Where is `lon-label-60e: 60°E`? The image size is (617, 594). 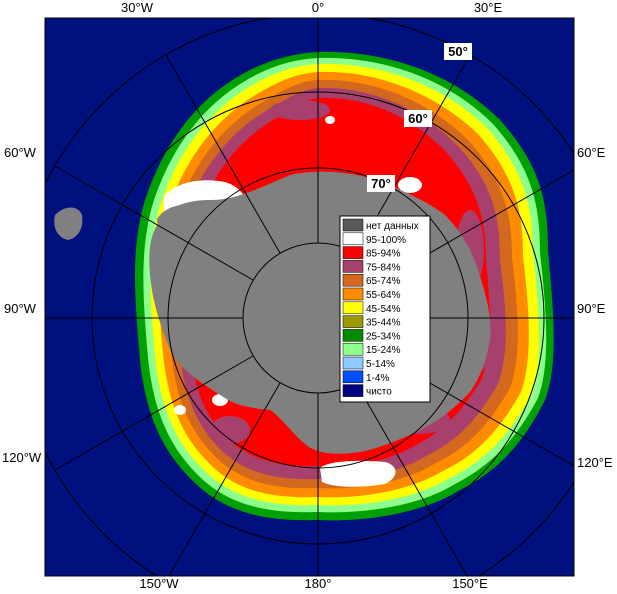
lon-label-60e: 60°E is located at coordinates (591, 152).